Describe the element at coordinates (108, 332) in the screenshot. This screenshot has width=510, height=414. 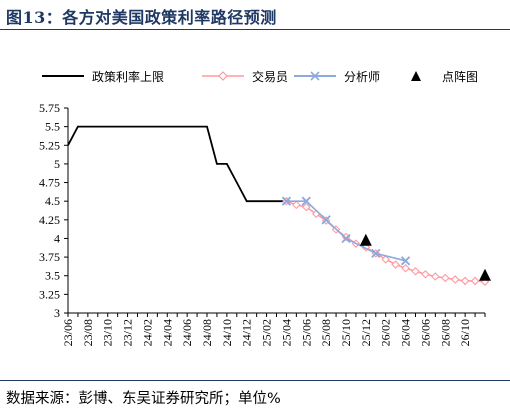
I see `x-tick-label: 23/10` at that location.